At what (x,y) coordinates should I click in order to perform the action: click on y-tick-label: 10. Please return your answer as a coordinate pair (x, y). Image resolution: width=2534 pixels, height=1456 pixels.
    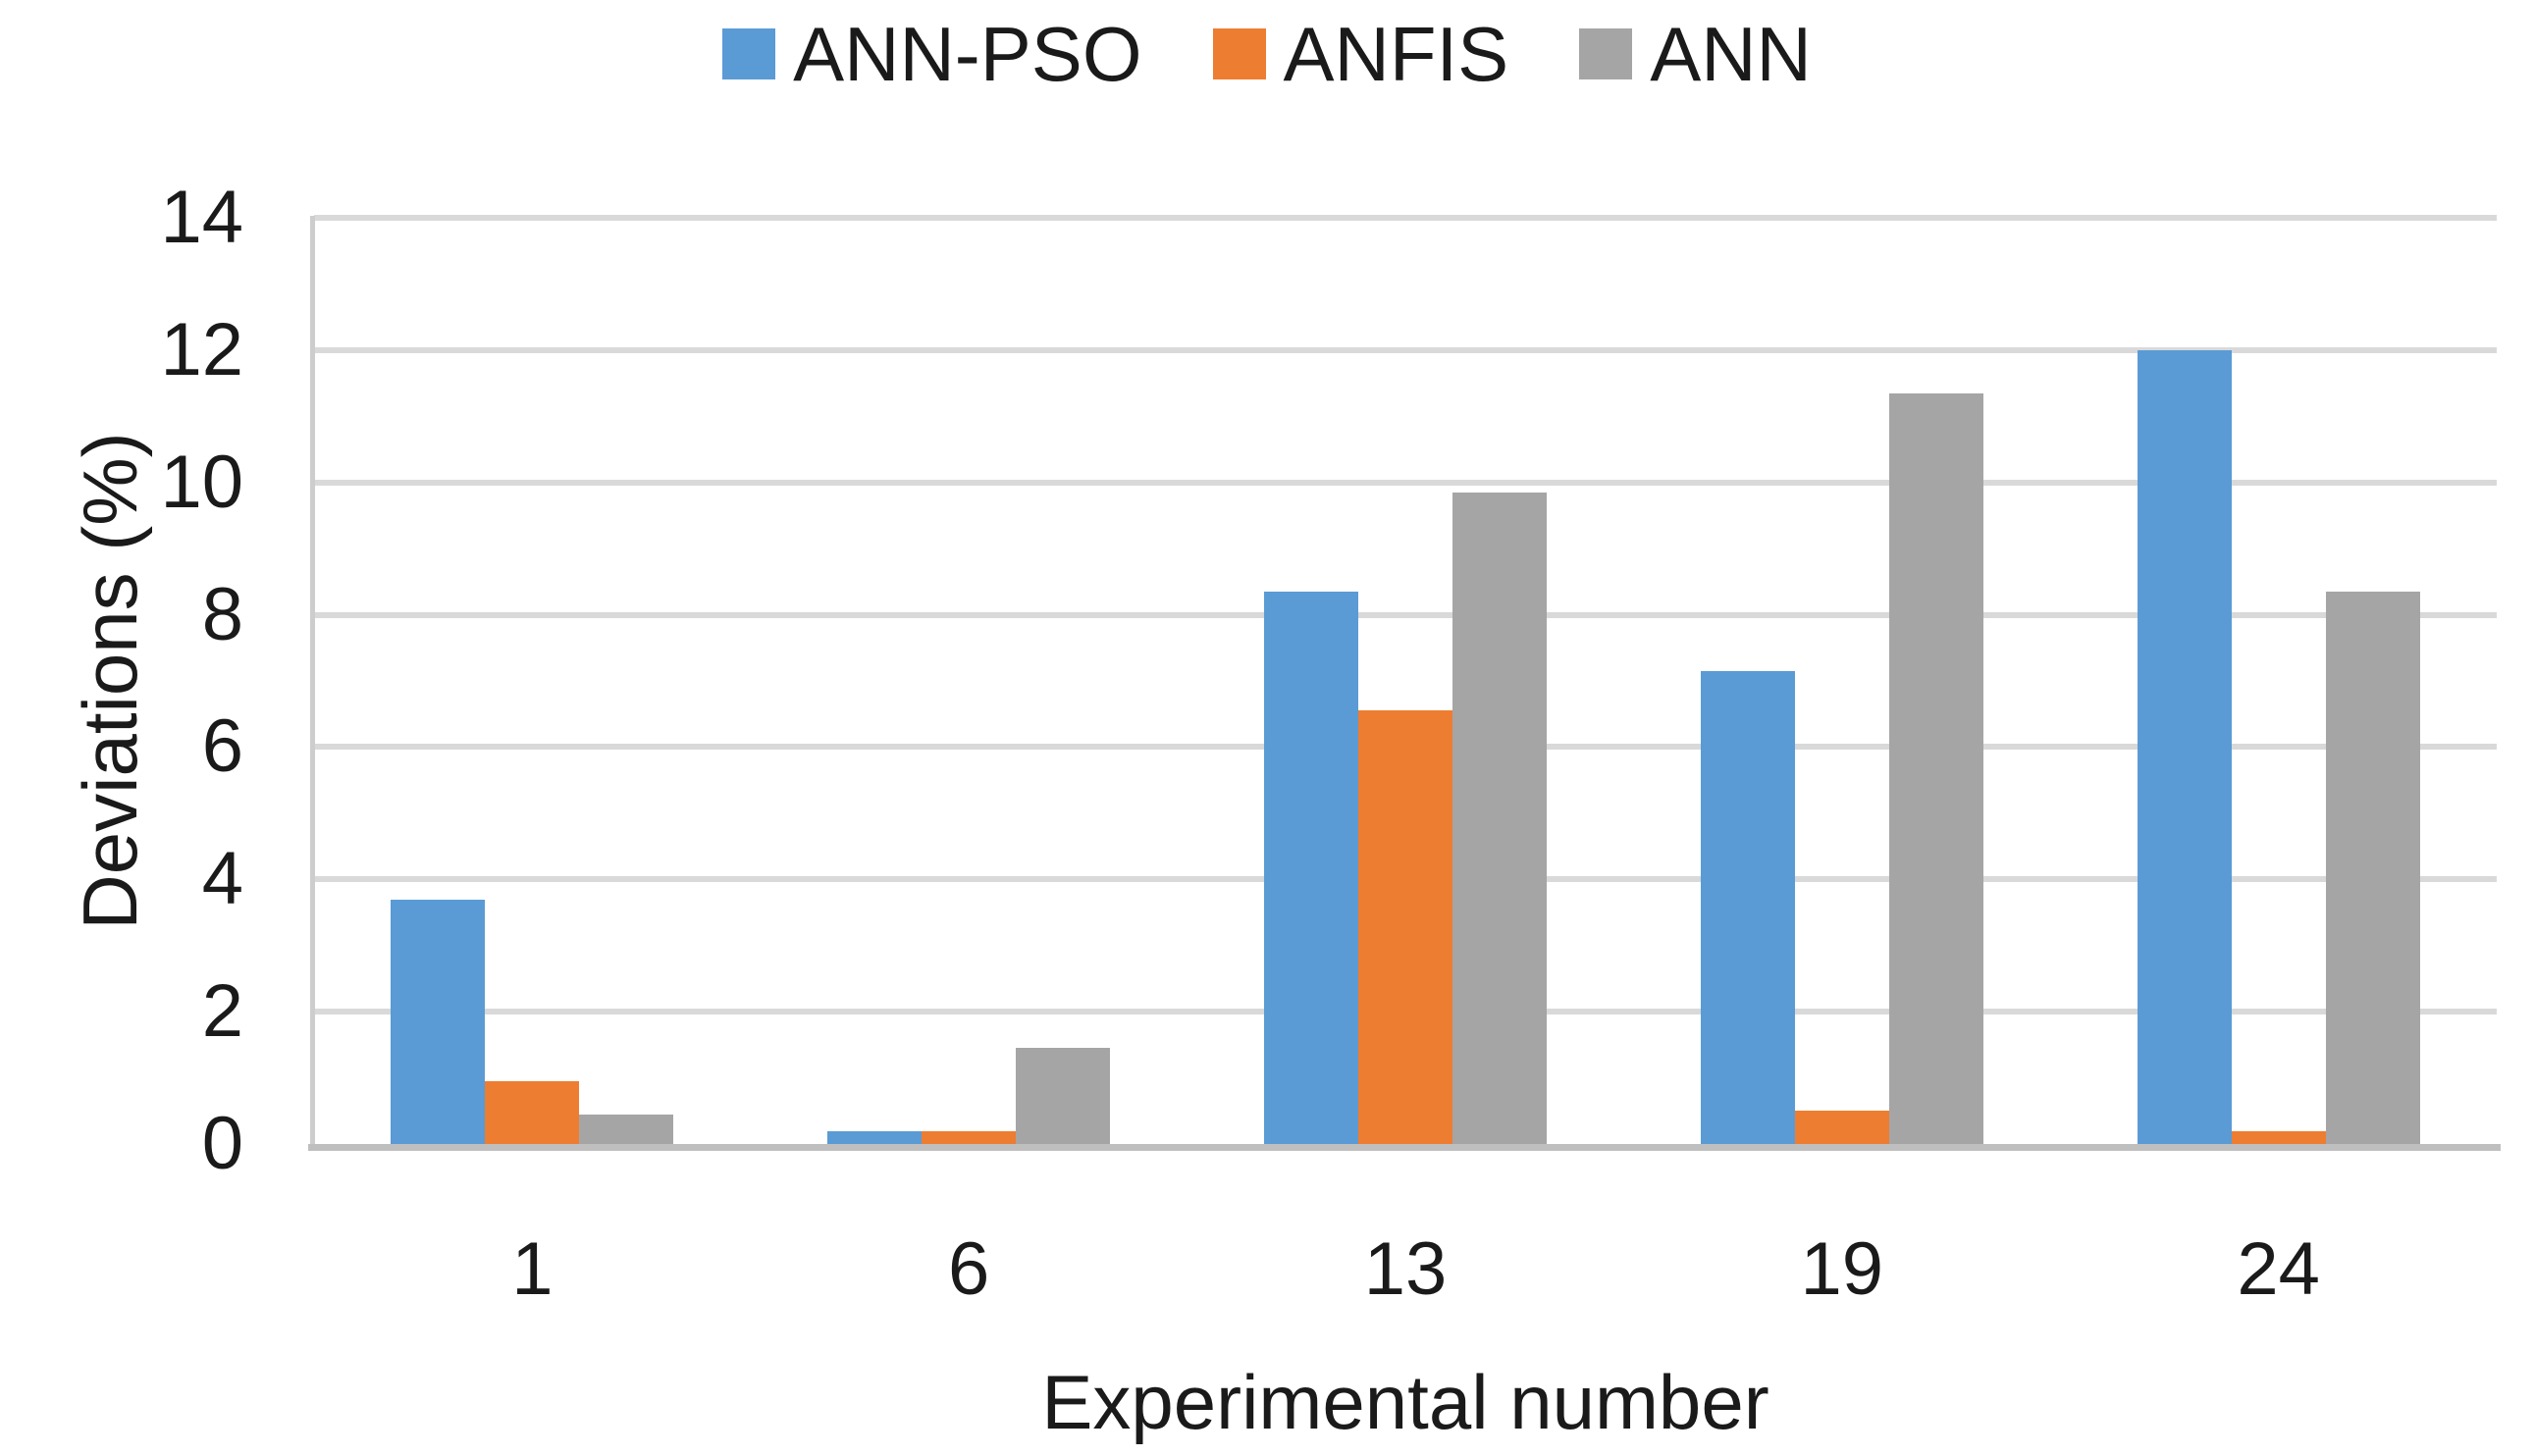
    Looking at the image, I should click on (202, 482).